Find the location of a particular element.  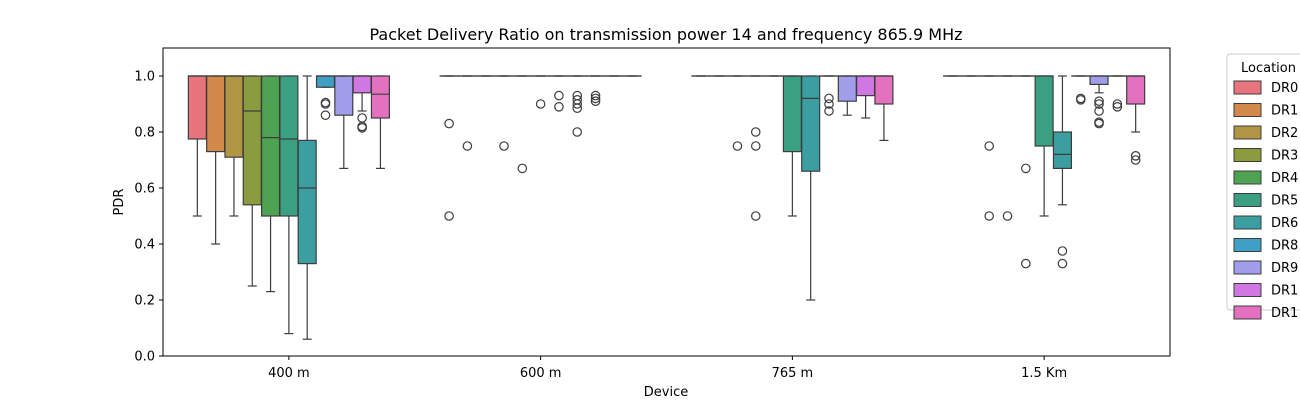

legend-label: DR9 is located at coordinates (1284, 268).